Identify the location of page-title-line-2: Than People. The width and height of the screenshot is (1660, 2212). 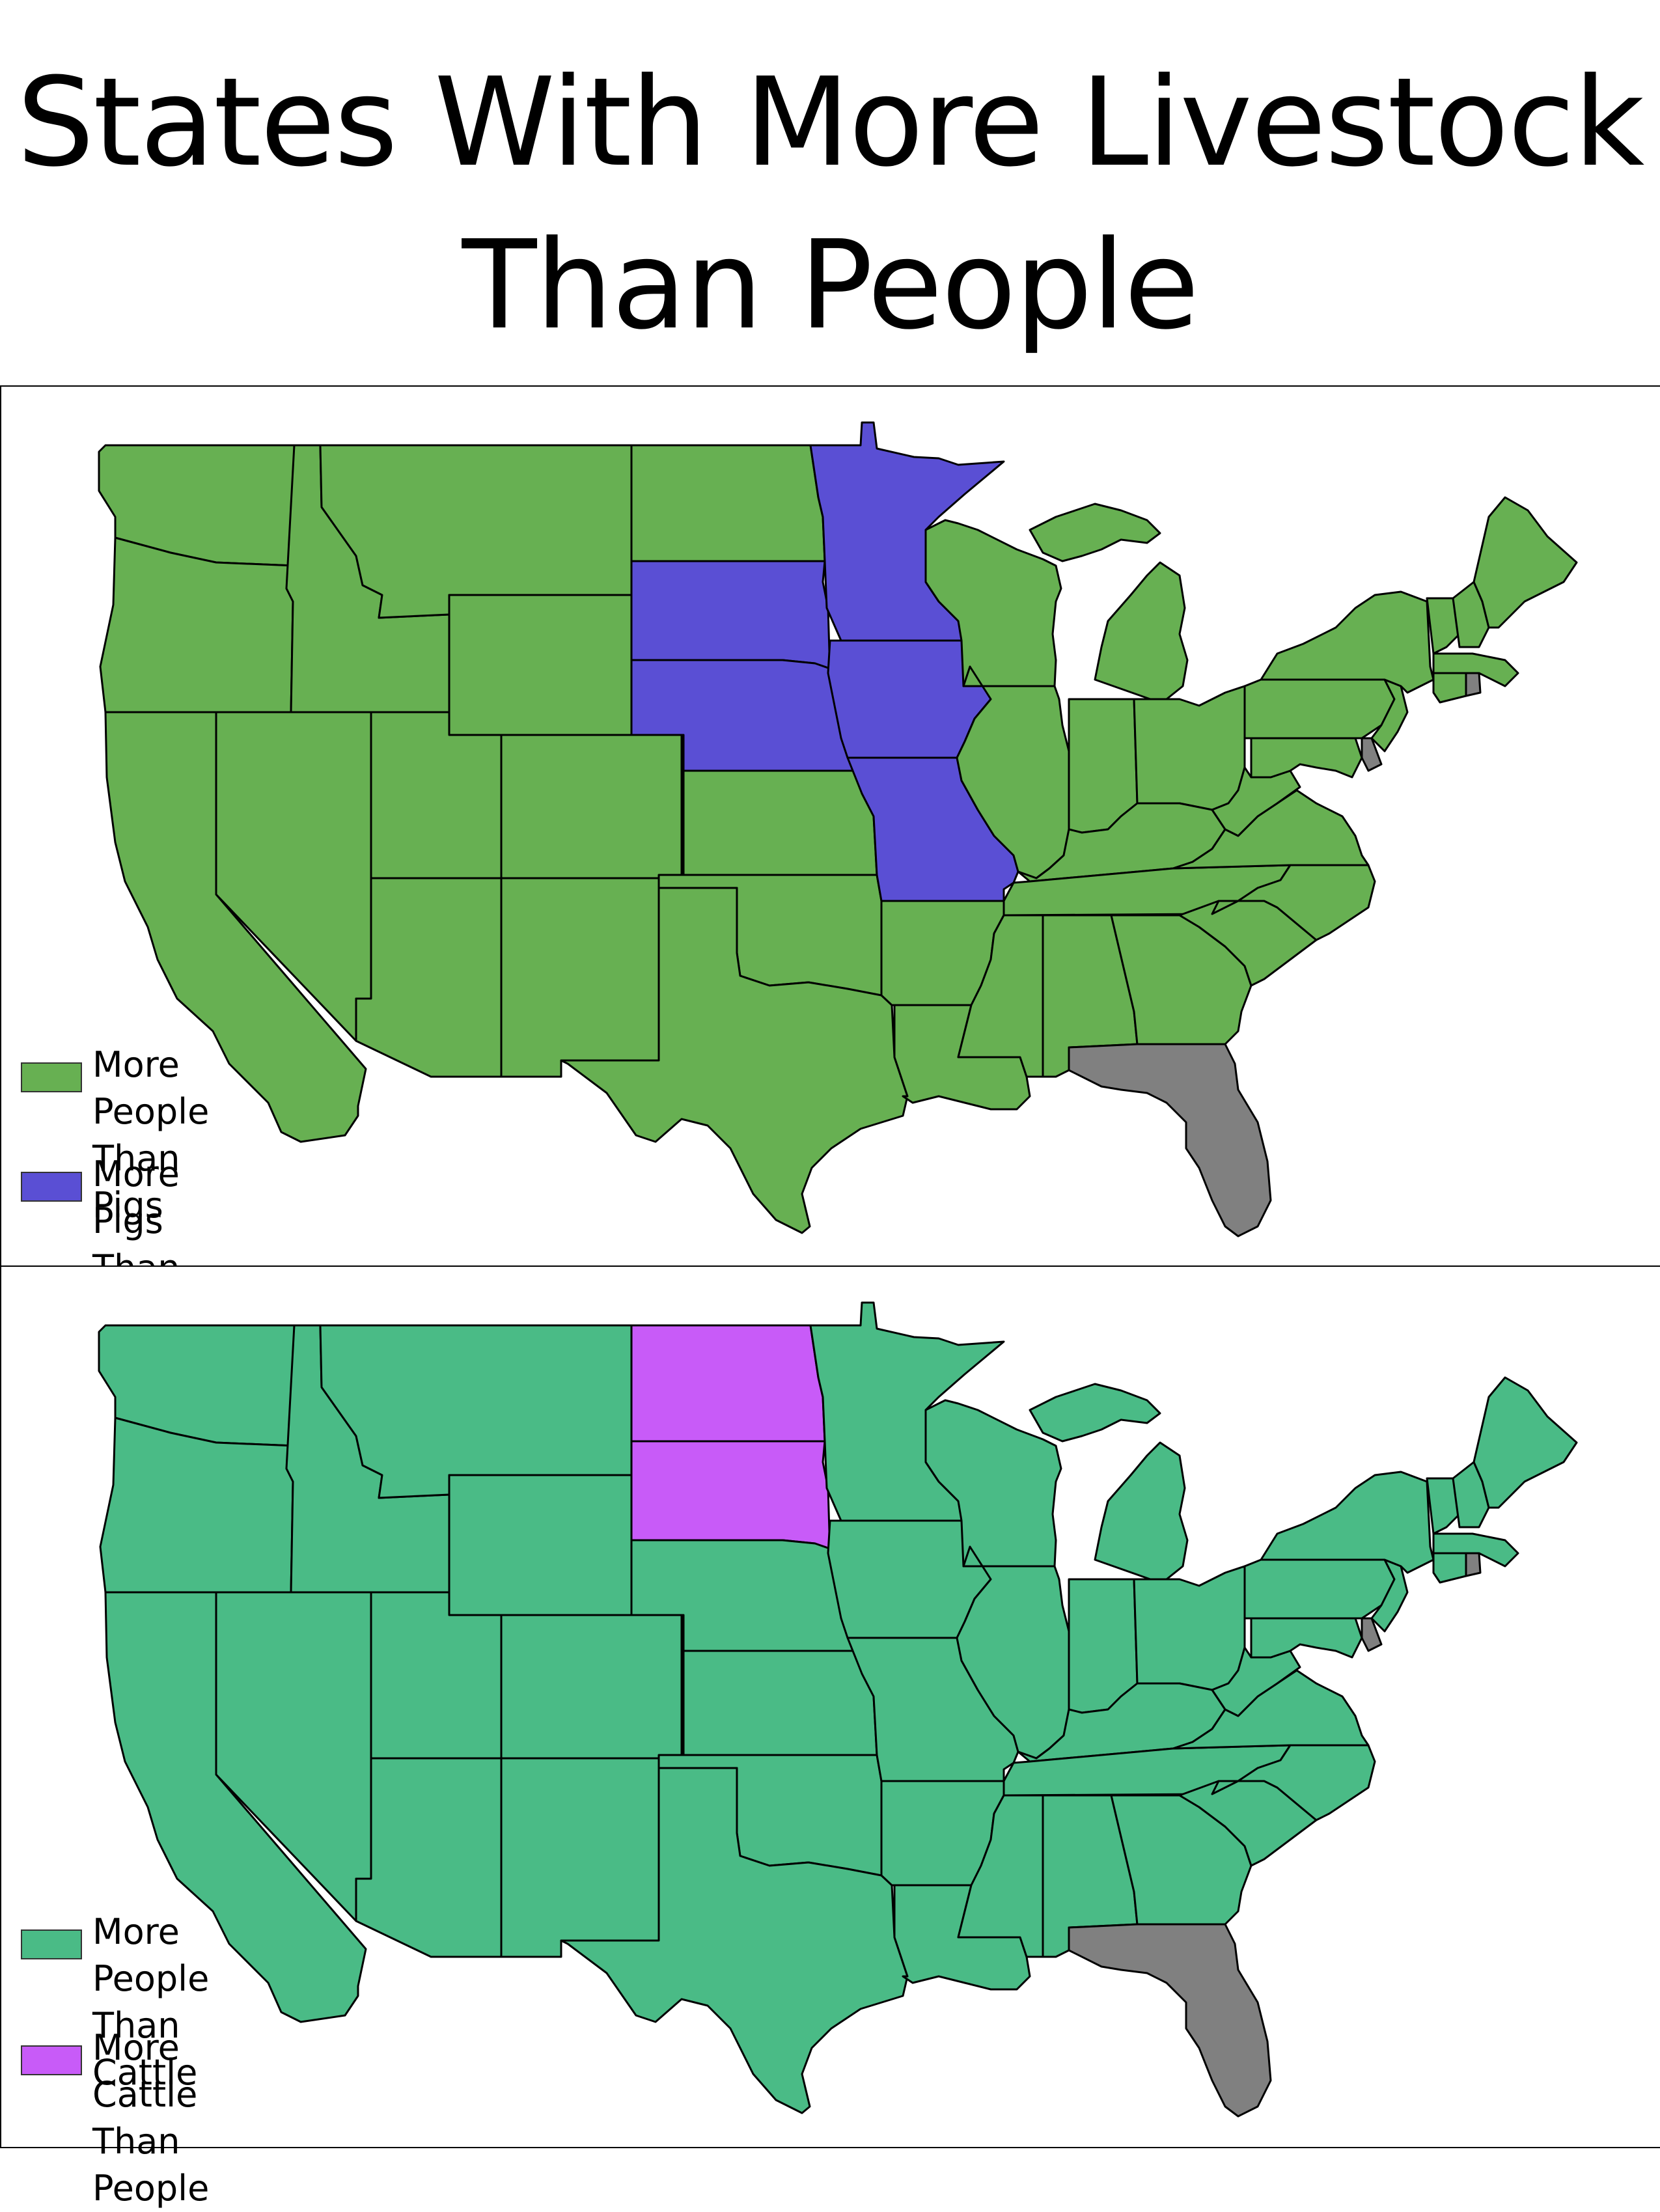
(831, 285).